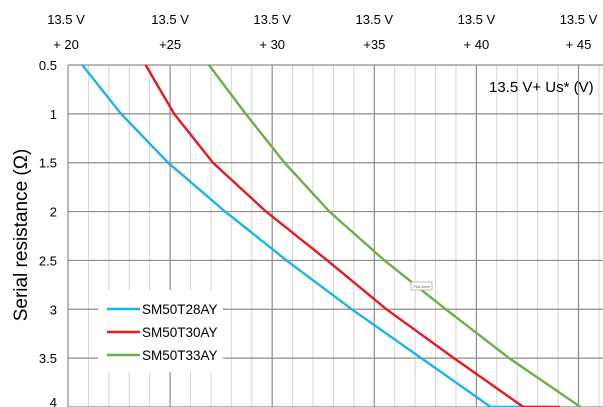 The image size is (603, 407). I want to click on y-tick-label: 1.5, so click(48, 163).